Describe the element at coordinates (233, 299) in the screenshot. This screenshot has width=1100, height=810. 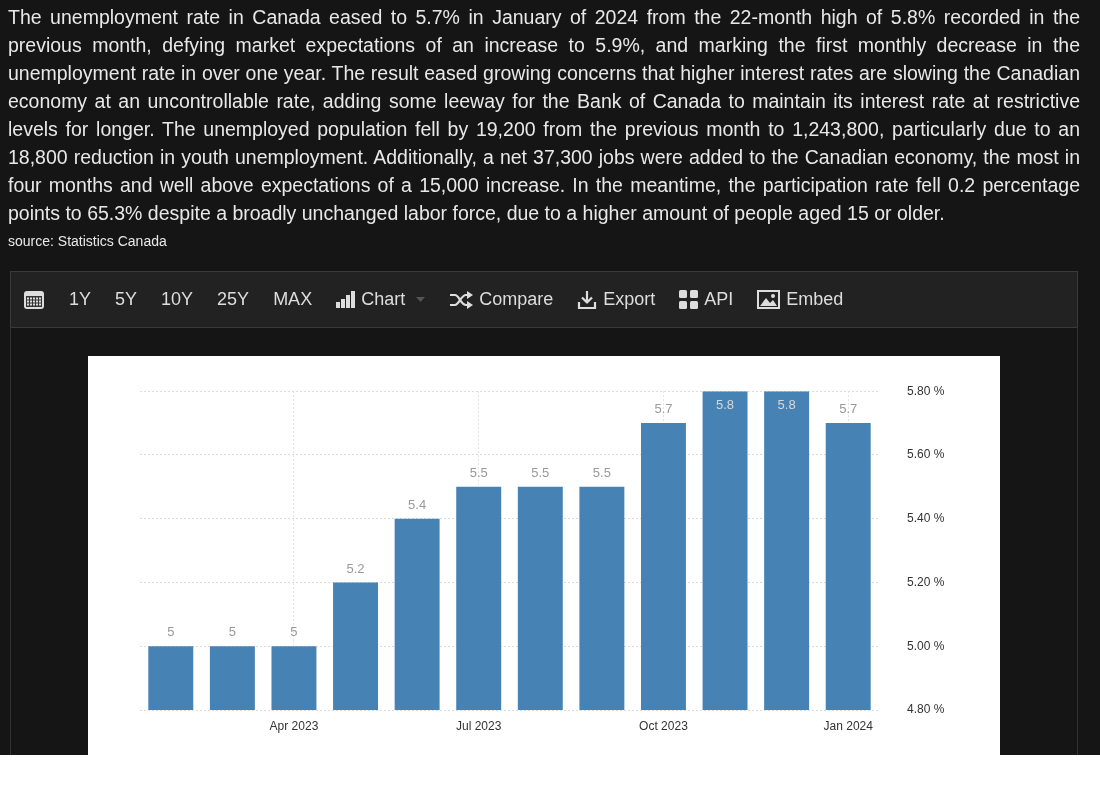
I see `text: 25Y` at that location.